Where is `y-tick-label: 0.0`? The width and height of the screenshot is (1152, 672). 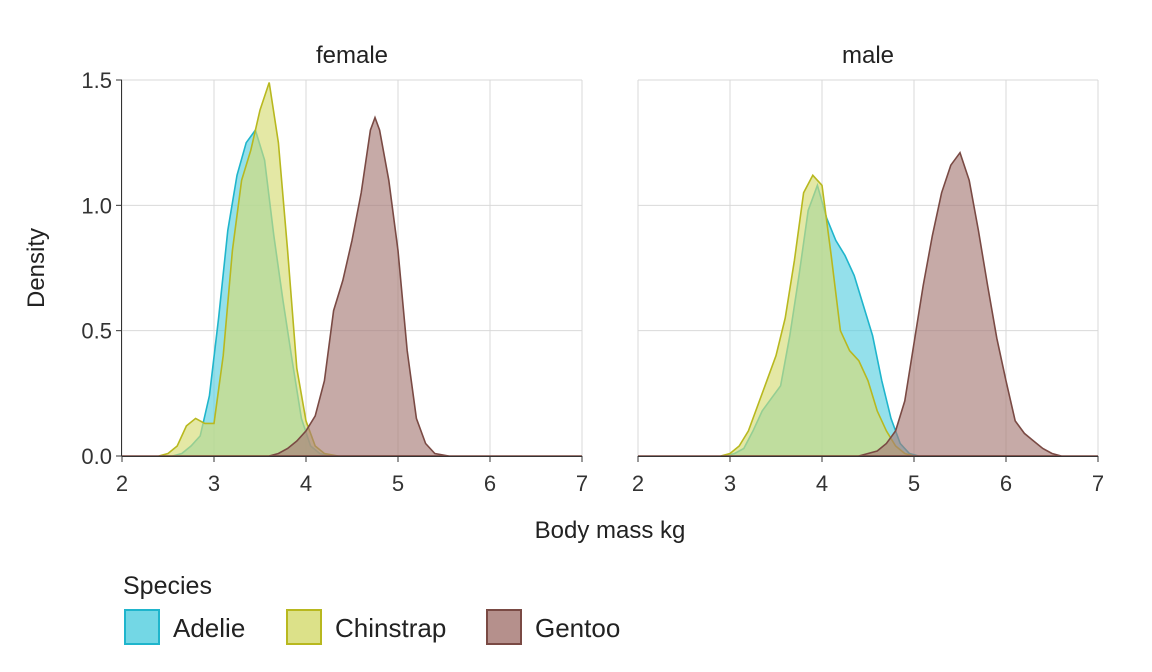 y-tick-label: 0.0 is located at coordinates (96, 456).